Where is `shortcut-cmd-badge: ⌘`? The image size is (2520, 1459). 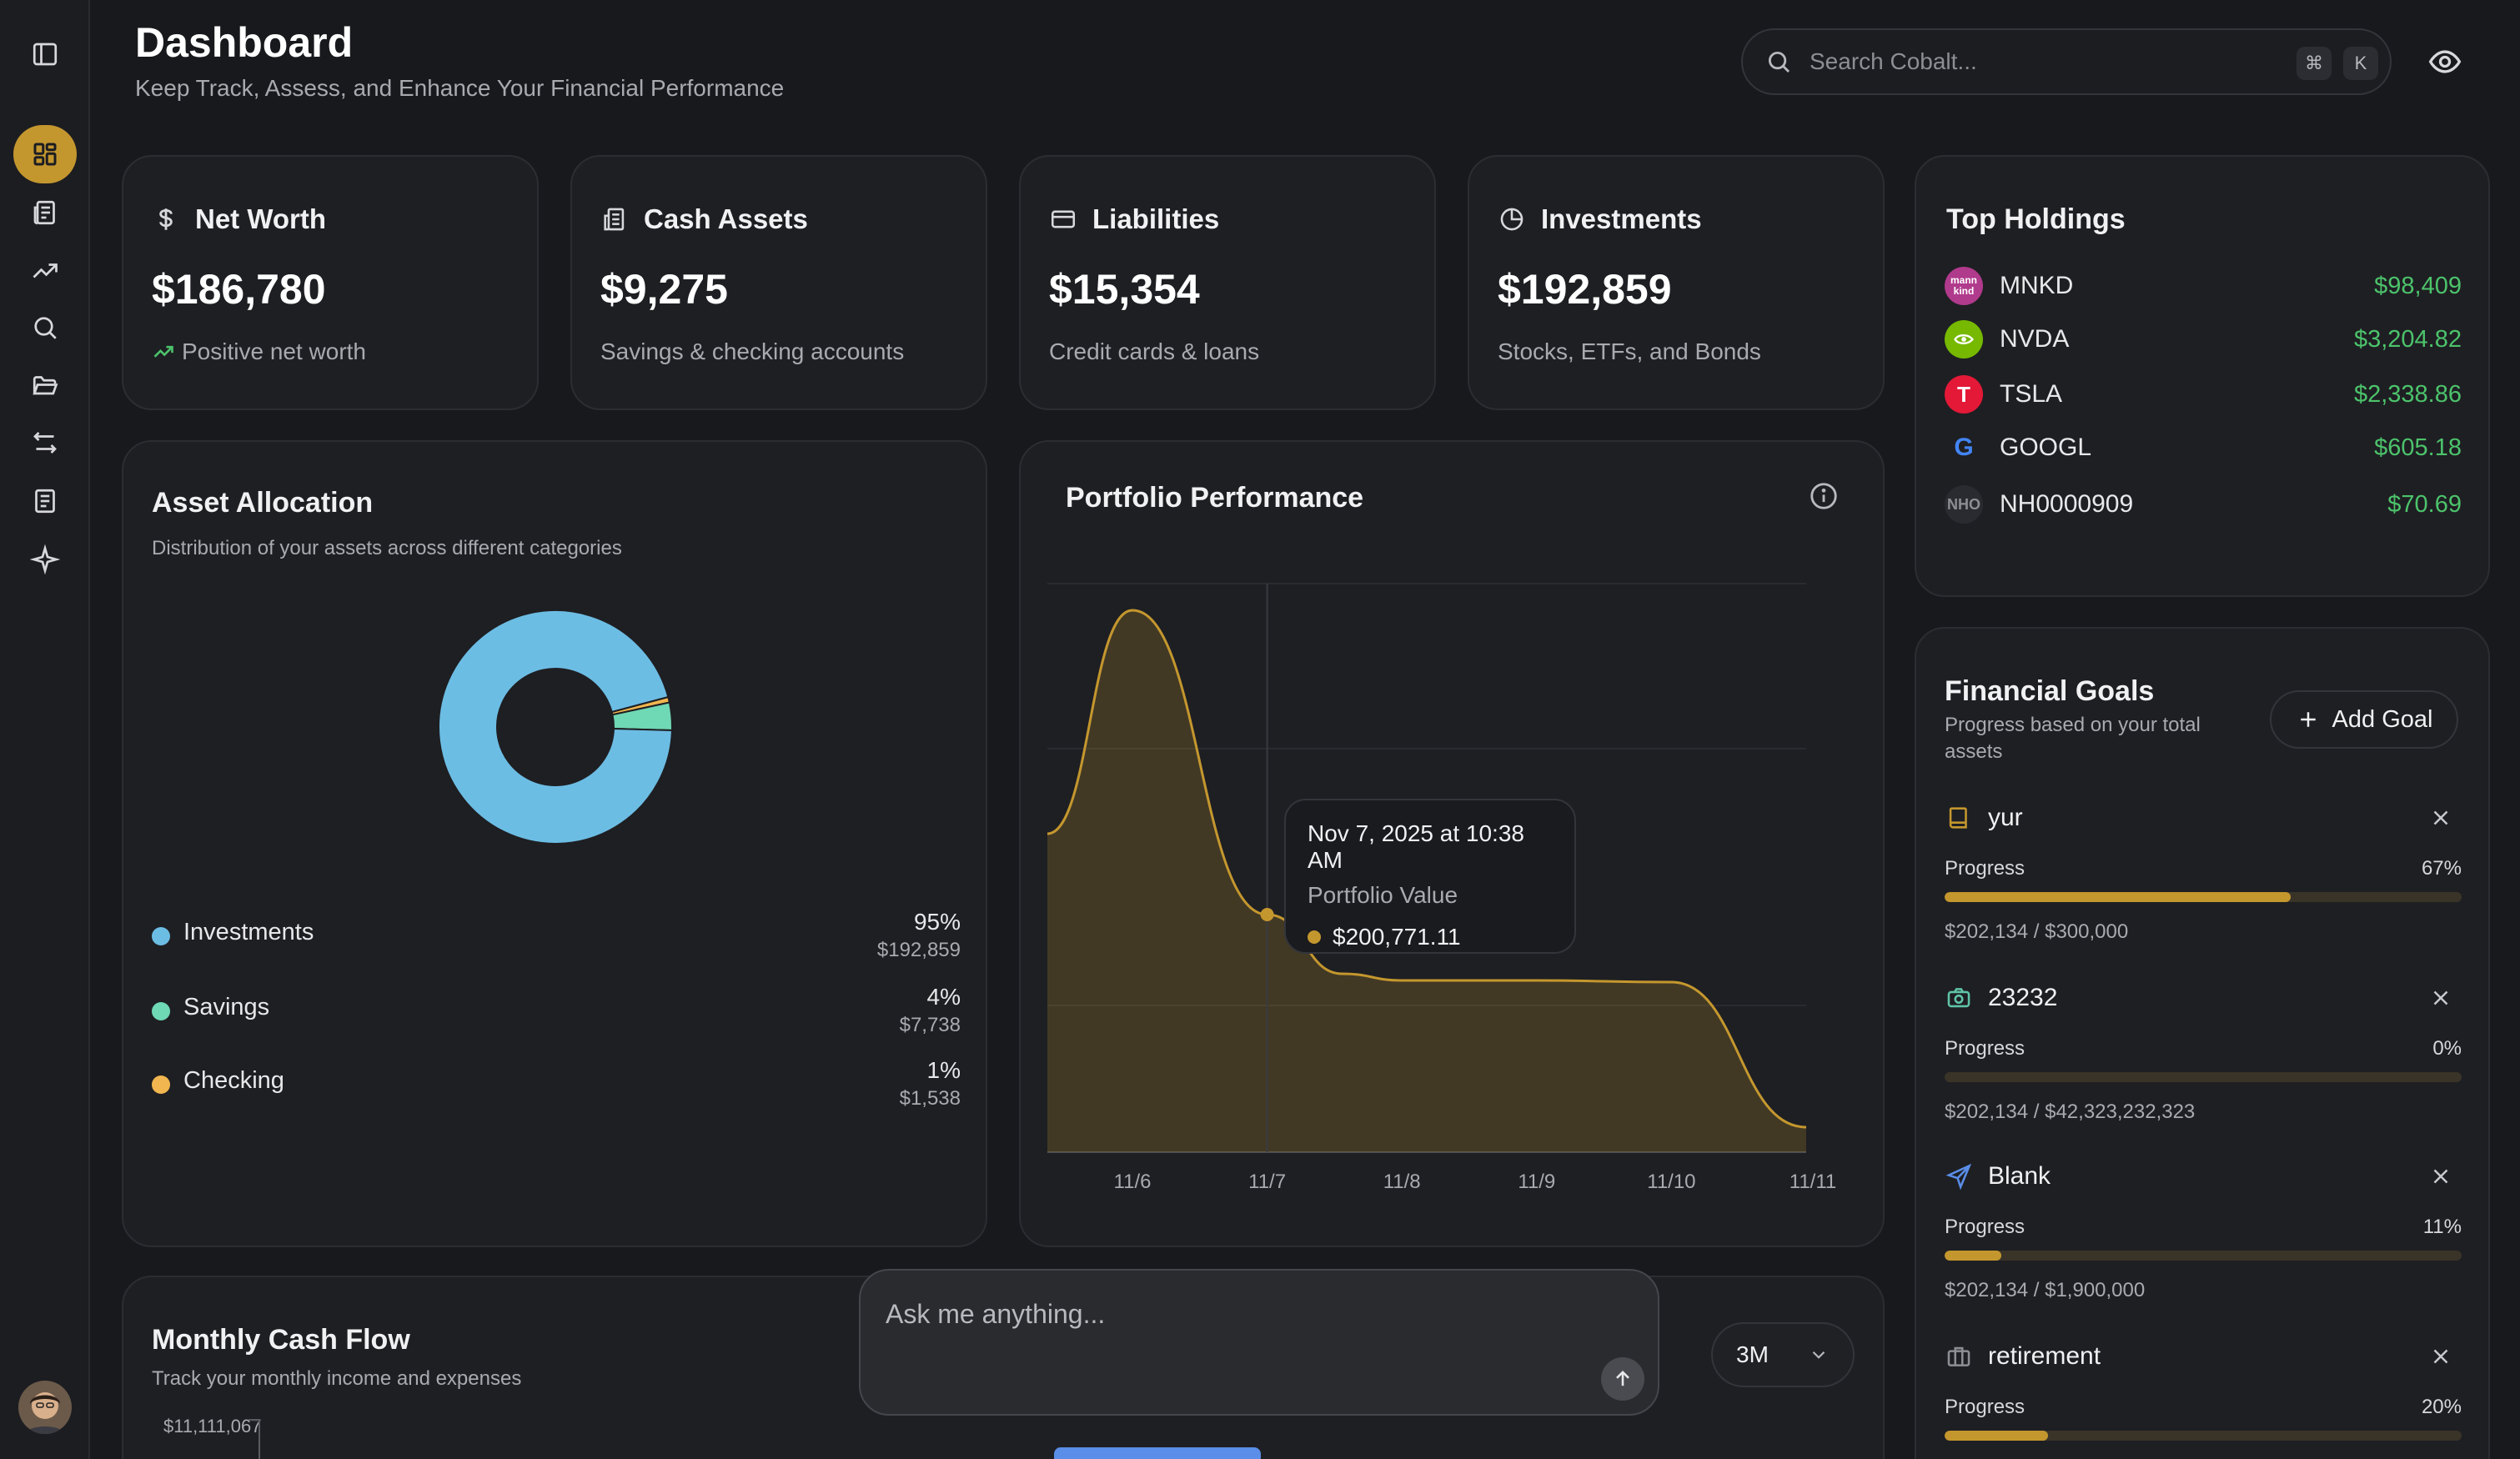 shortcut-cmd-badge: ⌘ is located at coordinates (2314, 63).